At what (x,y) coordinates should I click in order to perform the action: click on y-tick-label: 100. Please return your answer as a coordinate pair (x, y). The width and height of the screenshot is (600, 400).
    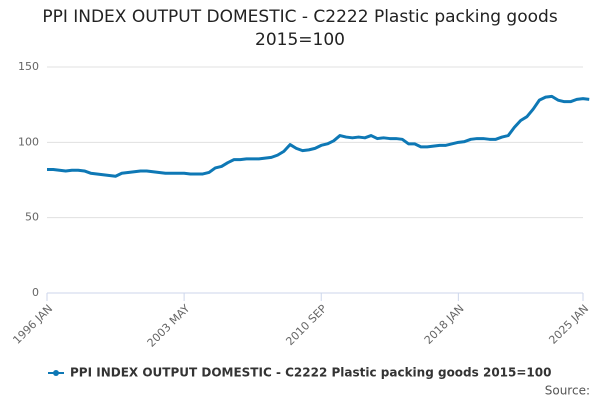
    Looking at the image, I should click on (28, 141).